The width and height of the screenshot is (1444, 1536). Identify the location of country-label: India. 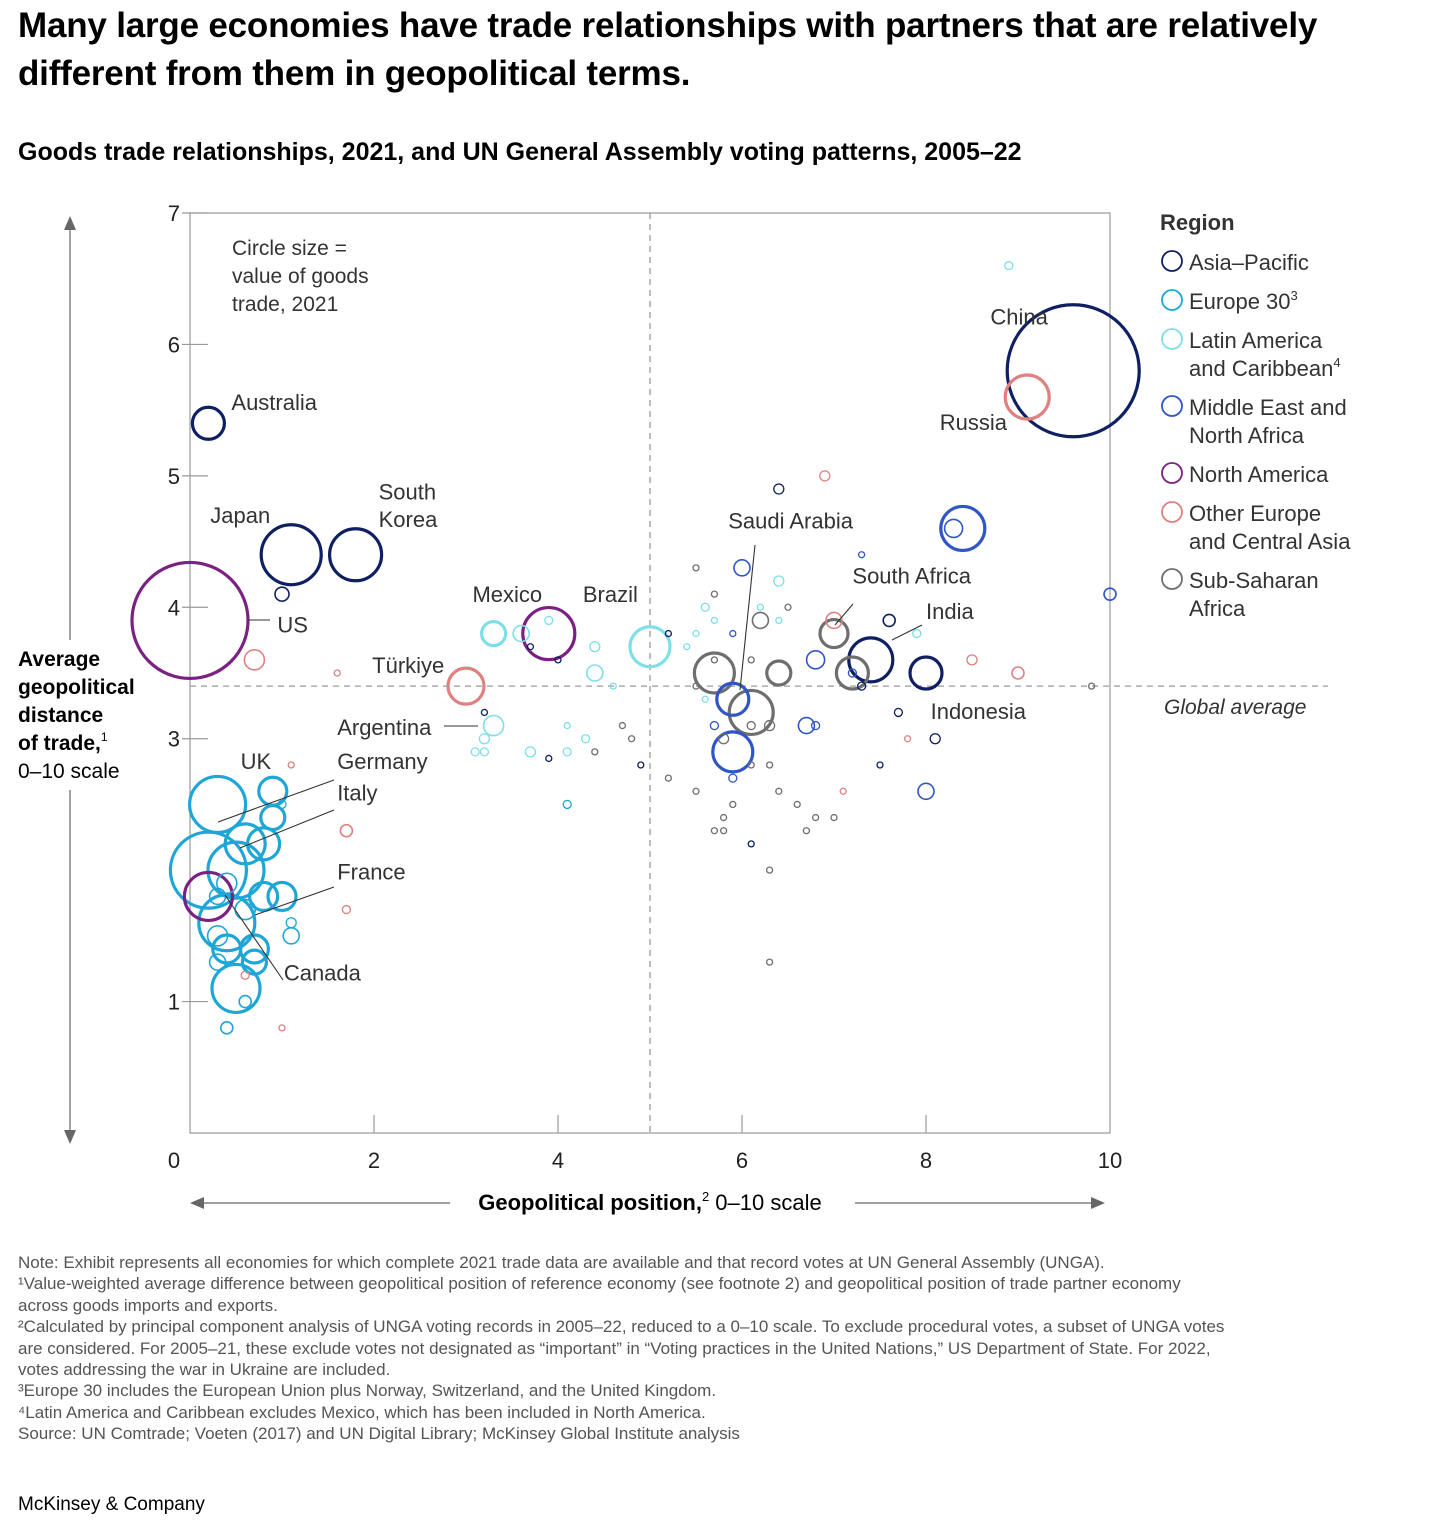
(950, 611).